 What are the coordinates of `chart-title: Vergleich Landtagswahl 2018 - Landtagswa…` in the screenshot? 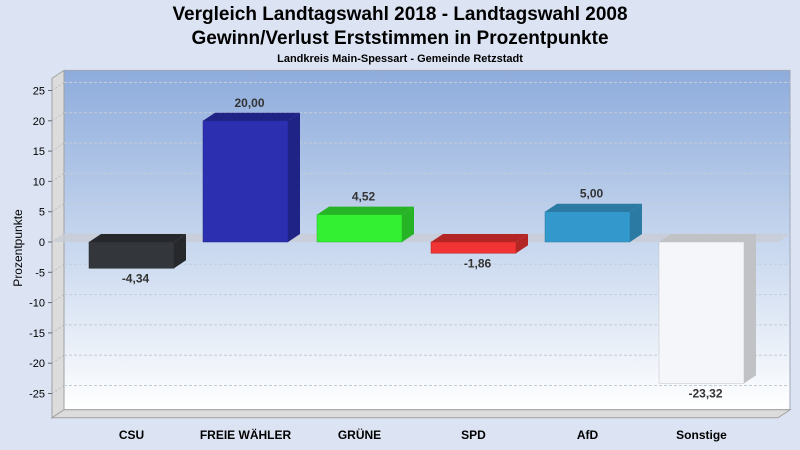 It's located at (400, 14).